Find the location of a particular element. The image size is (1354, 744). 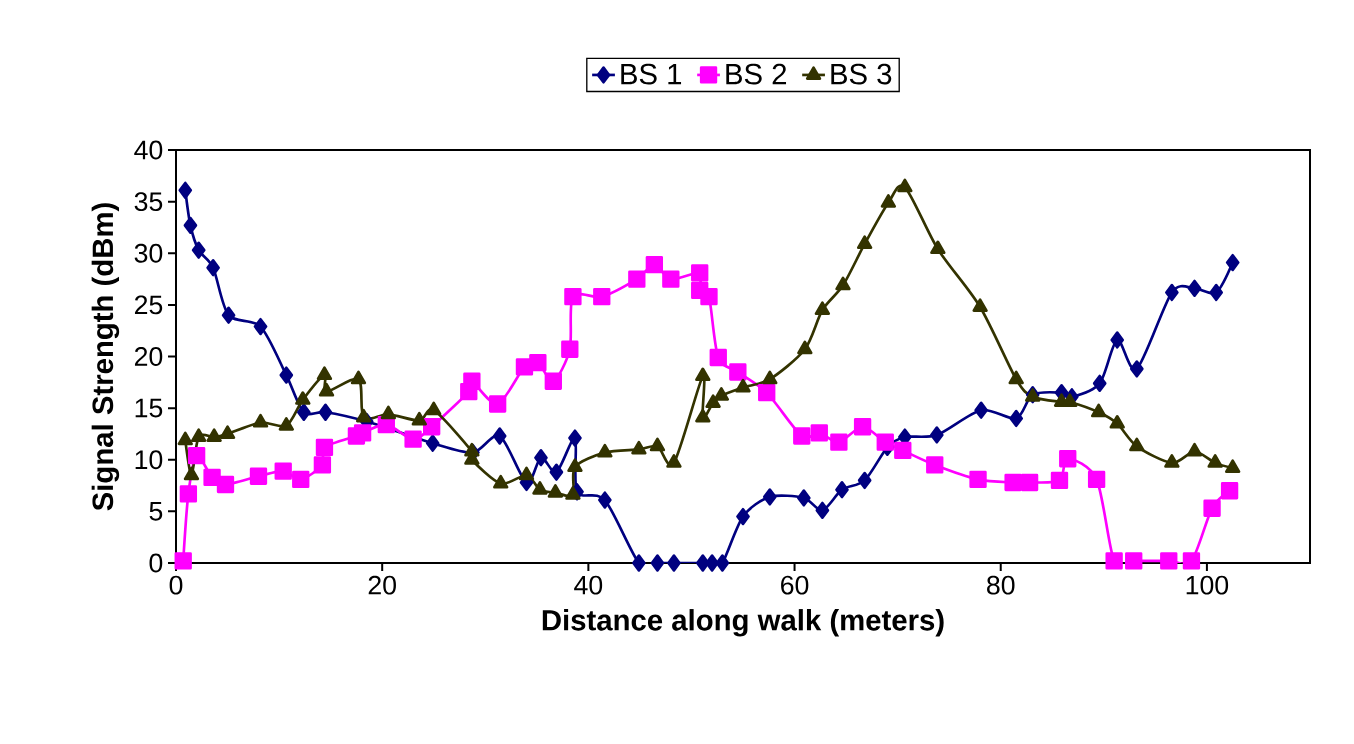

x-tick-label: 80 is located at coordinates (1001, 585).